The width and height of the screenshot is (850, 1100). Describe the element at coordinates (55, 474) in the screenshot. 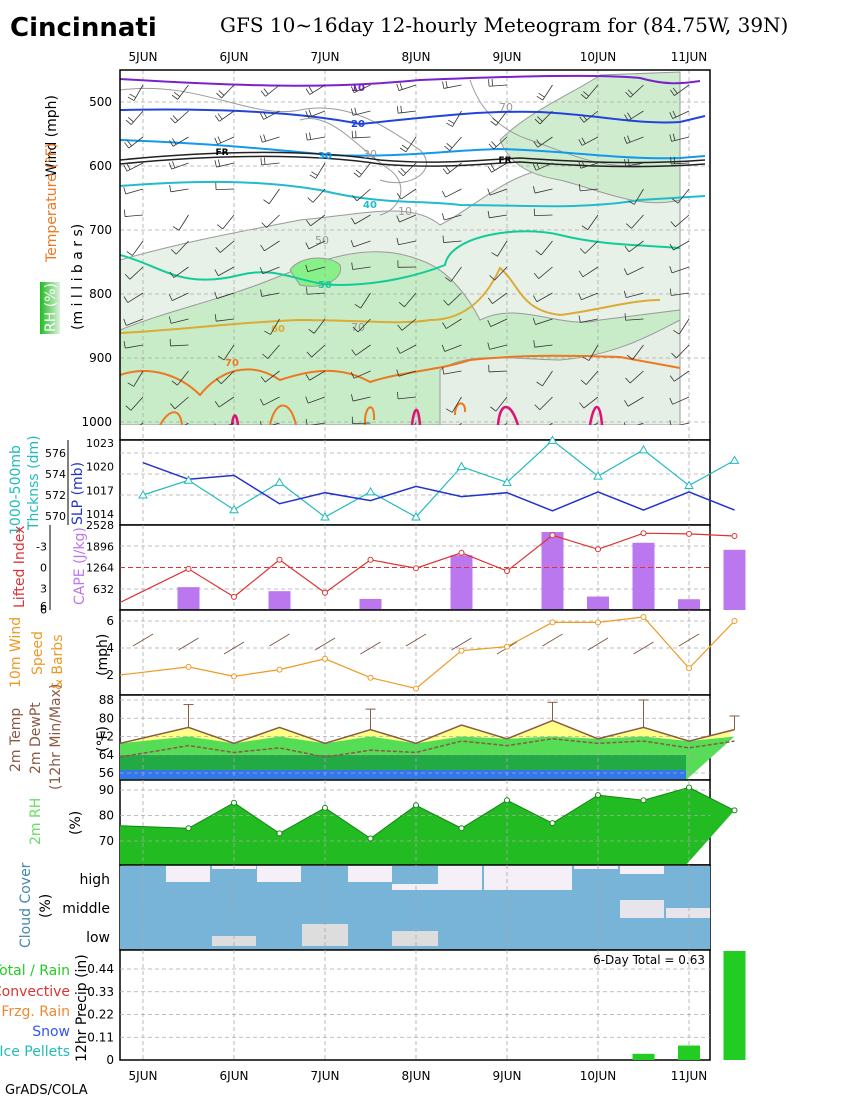

I see `thickness-tick: 574` at that location.